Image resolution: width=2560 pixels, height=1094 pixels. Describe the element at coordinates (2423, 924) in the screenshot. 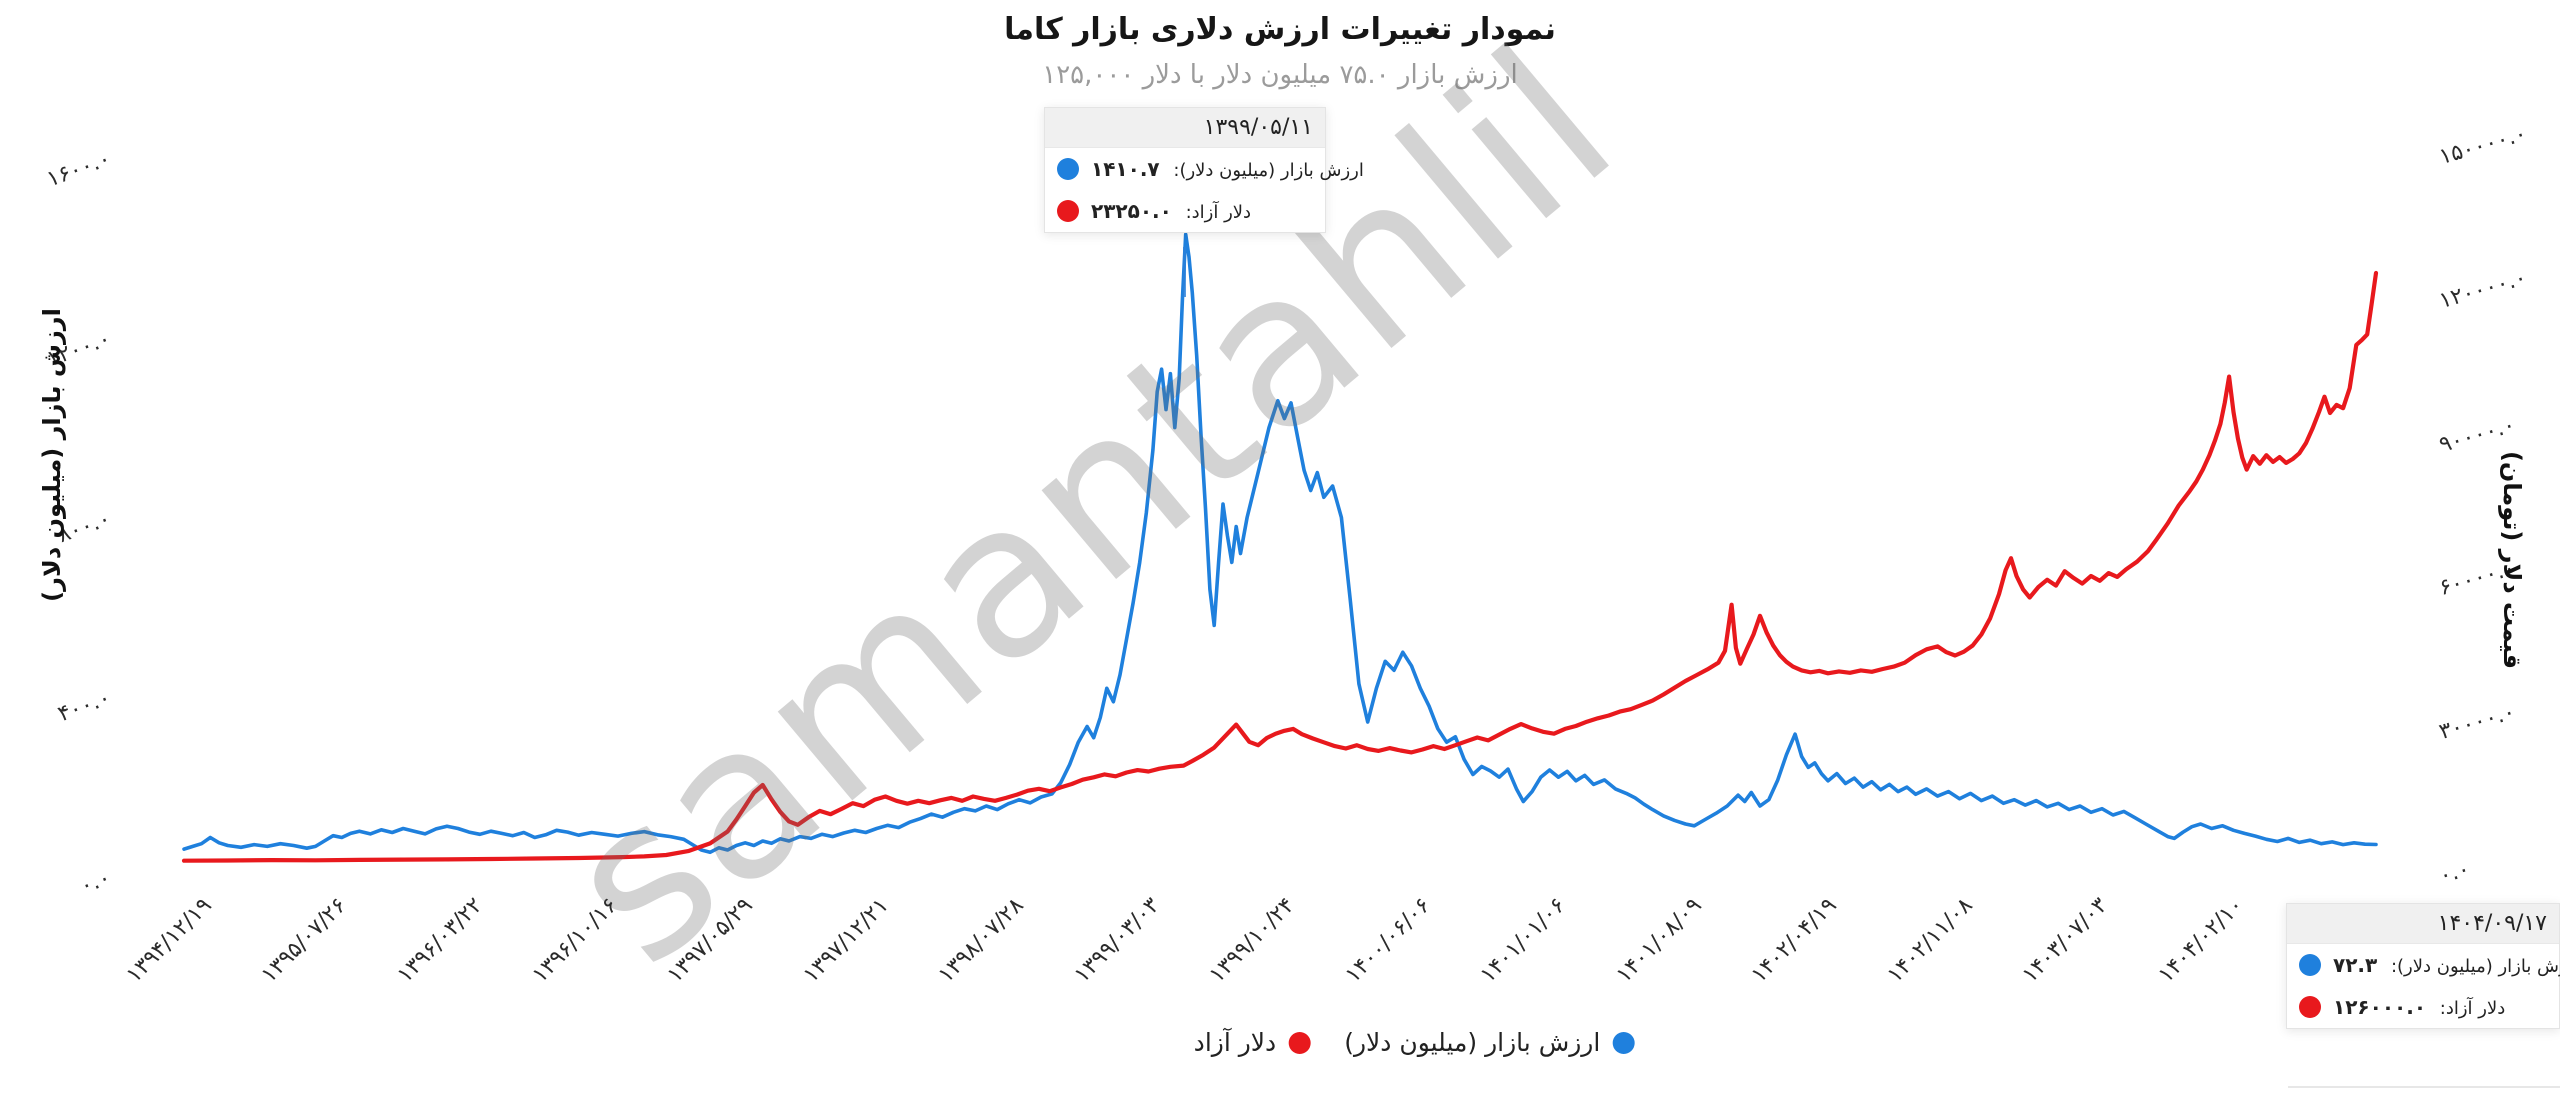

I see `tooltip-date: ۱۴۰۴/۰۹/۱۷` at that location.